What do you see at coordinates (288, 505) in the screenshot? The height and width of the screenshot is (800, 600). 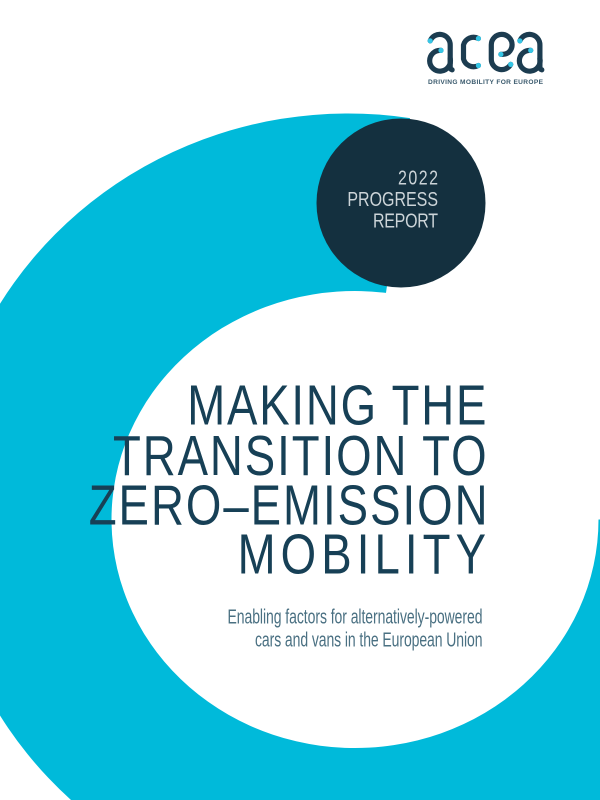 I see `svg-text: ZERO–EMISSION` at bounding box center [288, 505].